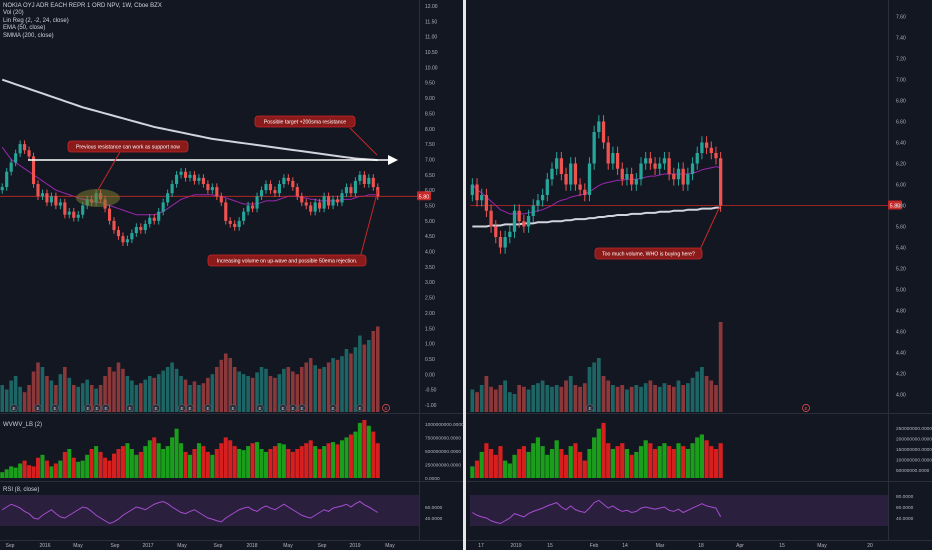 The width and height of the screenshot is (932, 550). What do you see at coordinates (13, 13) in the screenshot?
I see `legend-volume: Vol (20)` at bounding box center [13, 13].